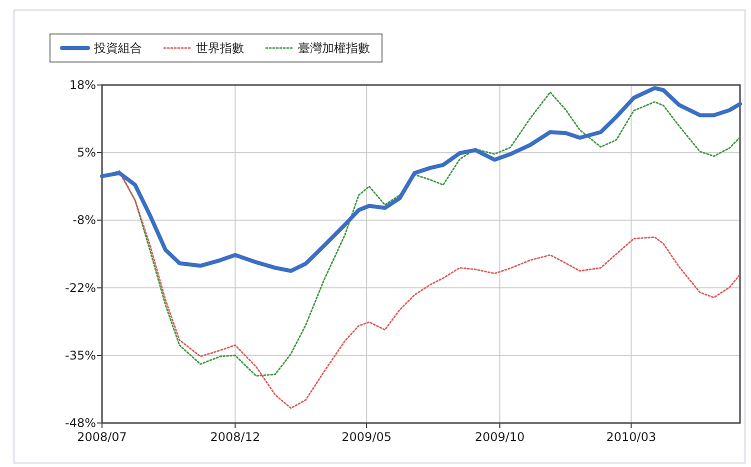  I want to click on x-tick-label: 2010/03, so click(631, 437).